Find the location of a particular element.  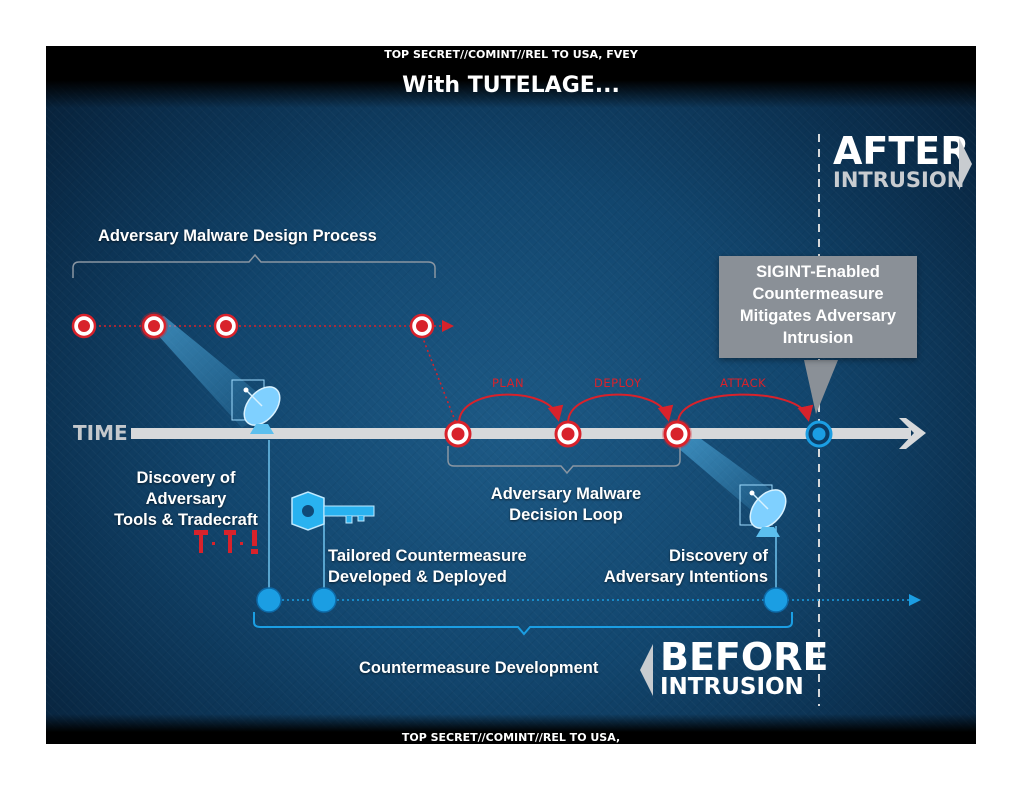

discovery-intentions-label: Discovery of Adversary Intentions is located at coordinates (668, 567).